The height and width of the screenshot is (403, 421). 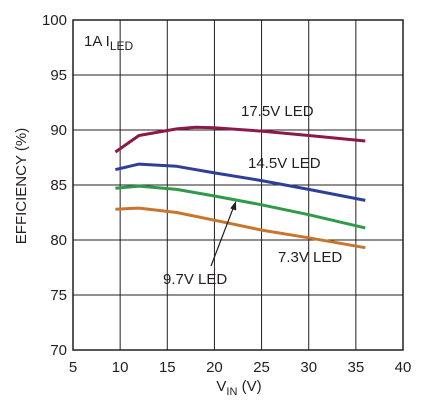 I want to click on x-tick-label: 20, so click(x=214, y=367).